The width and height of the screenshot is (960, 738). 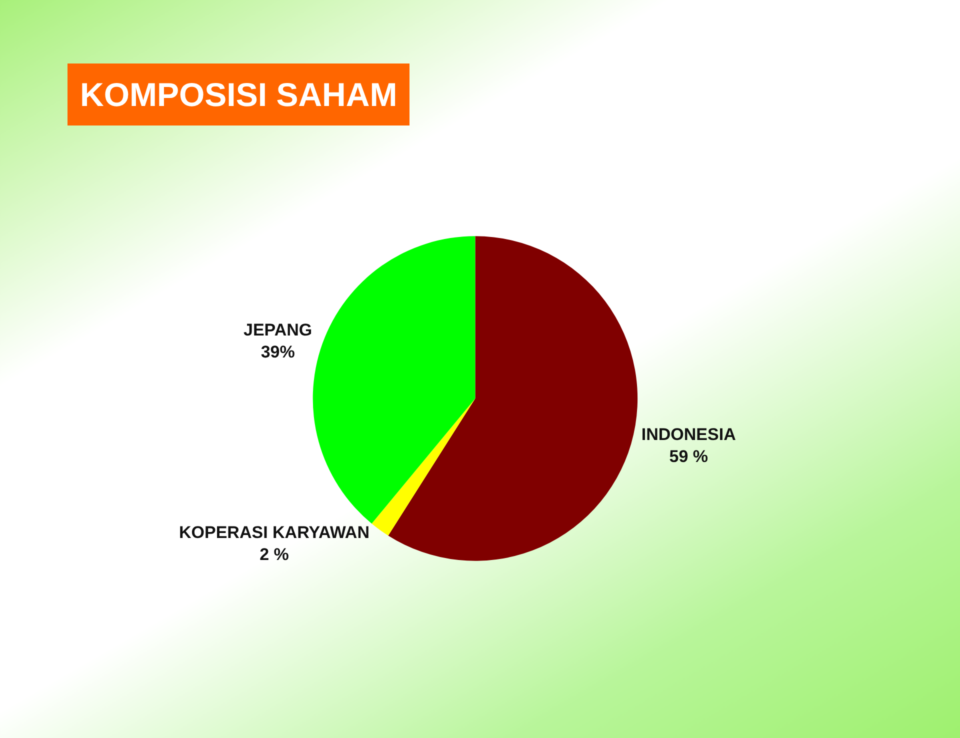 What do you see at coordinates (688, 456) in the screenshot?
I see `data-label: 59 %` at bounding box center [688, 456].